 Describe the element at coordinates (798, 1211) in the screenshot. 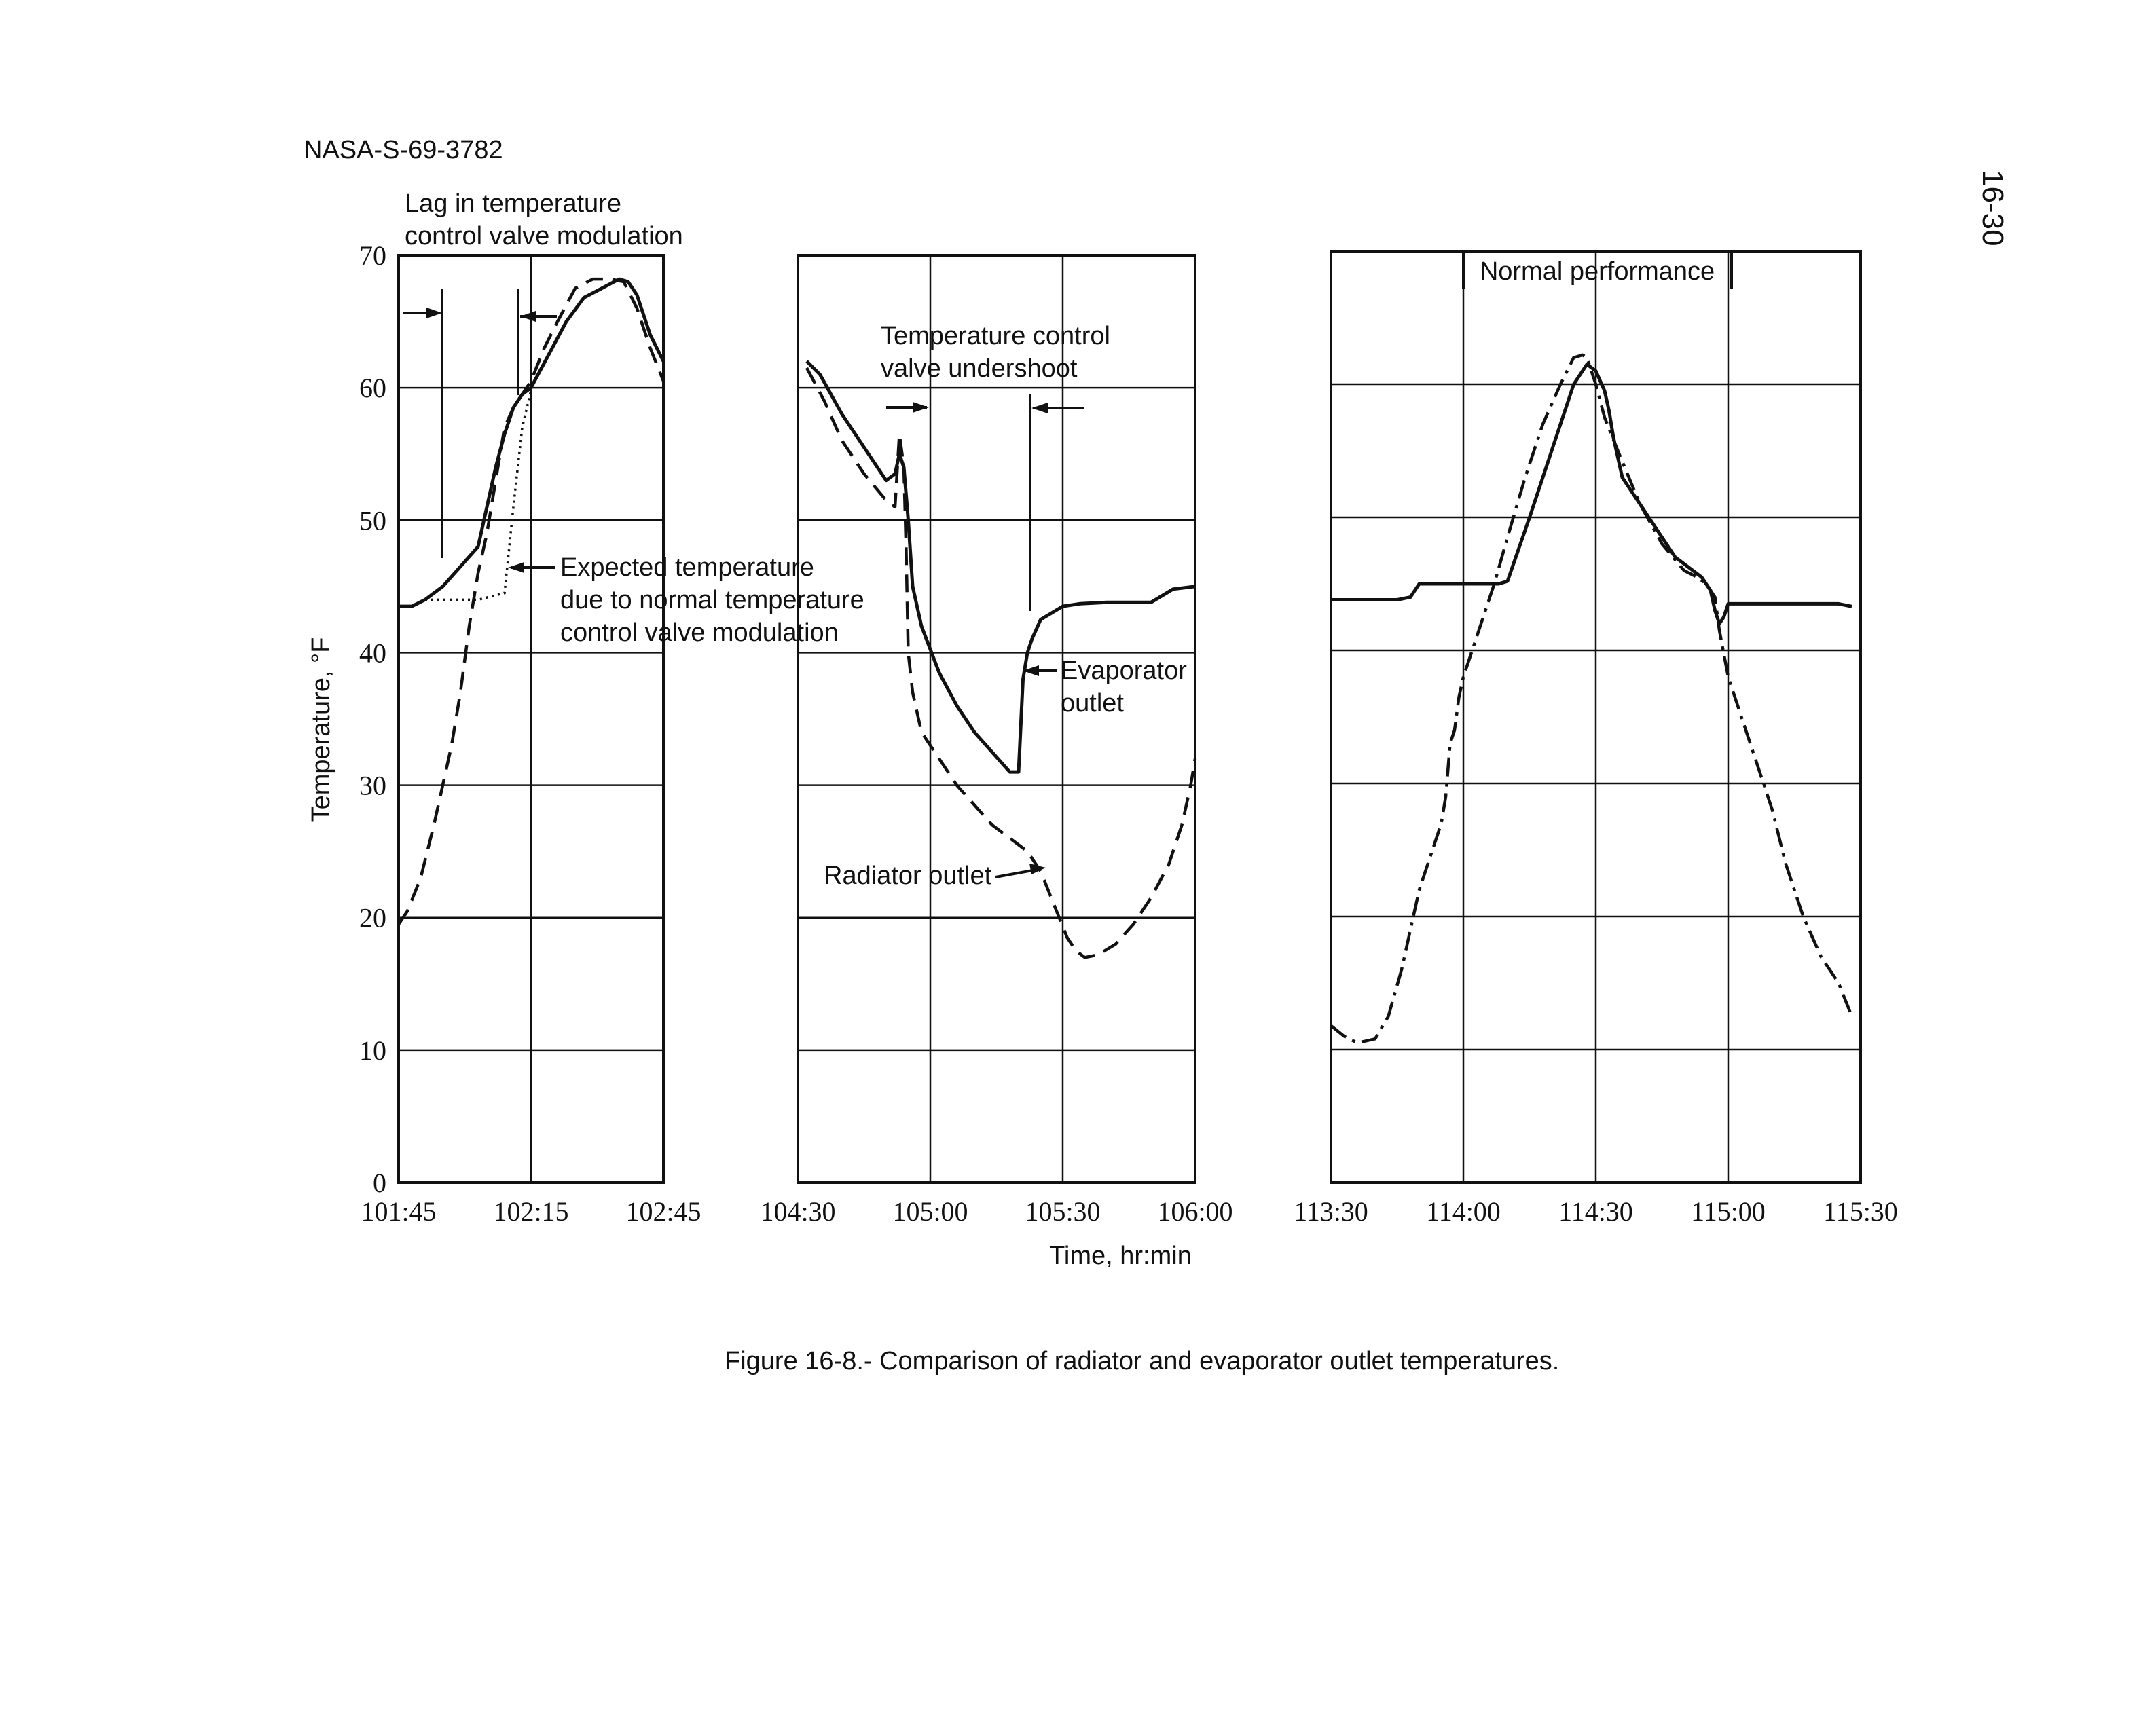

I see `x-tick-label: 104:30` at that location.